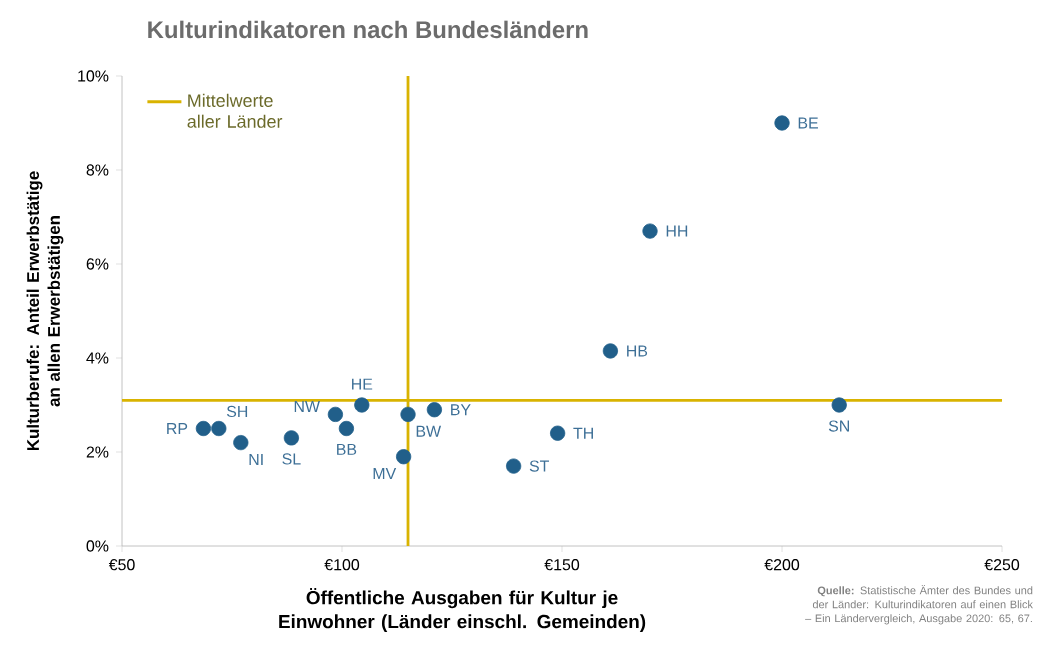 This screenshot has height=654, width=1046. Describe the element at coordinates (462, 610) in the screenshot. I see `x-axis-title: Öffentliche Ausgaben für Kultur je Einwohner (Länder einschl. Gemeinden)` at that location.